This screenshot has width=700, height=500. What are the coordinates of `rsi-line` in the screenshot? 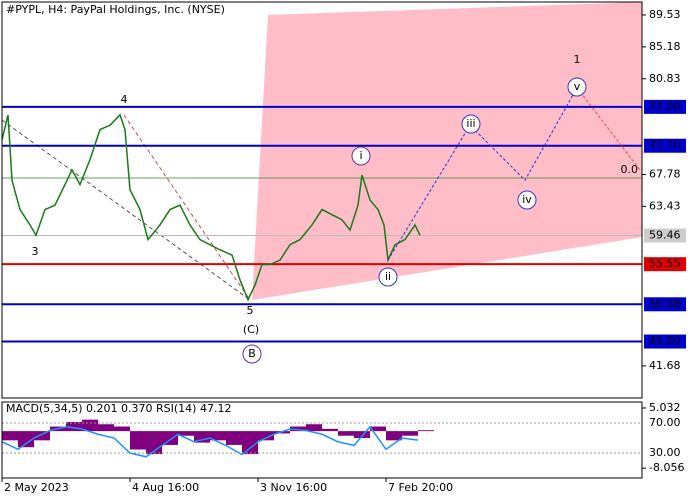 It's located at (210, 441).